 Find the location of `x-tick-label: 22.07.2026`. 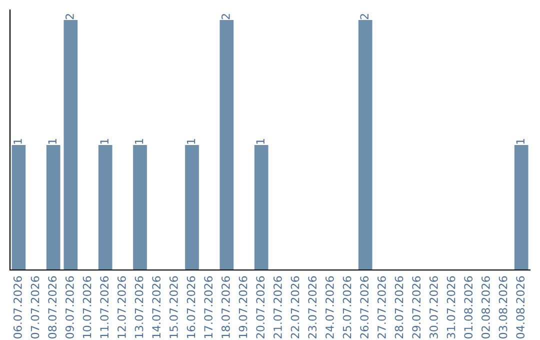

x-tick-label: 22.07.2026 is located at coordinates (295, 307).